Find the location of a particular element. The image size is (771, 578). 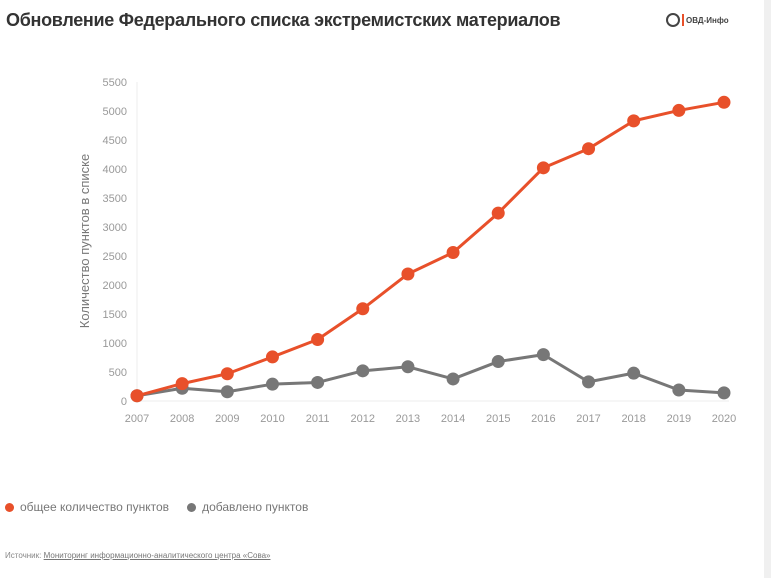

y-tick-label: 3500 is located at coordinates (115, 199).